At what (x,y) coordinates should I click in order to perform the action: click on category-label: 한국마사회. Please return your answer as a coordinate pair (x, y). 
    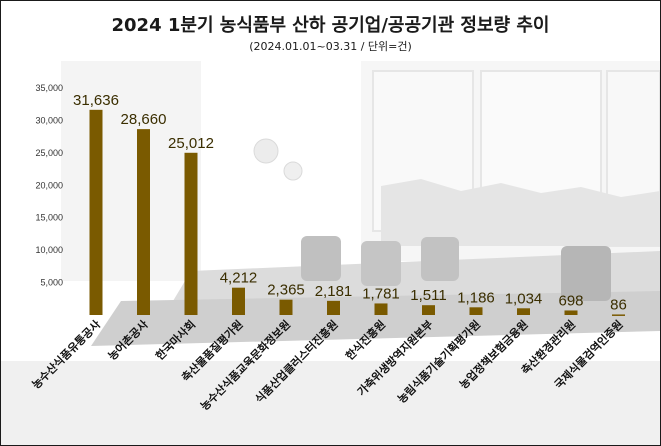
    Looking at the image, I should click on (175, 340).